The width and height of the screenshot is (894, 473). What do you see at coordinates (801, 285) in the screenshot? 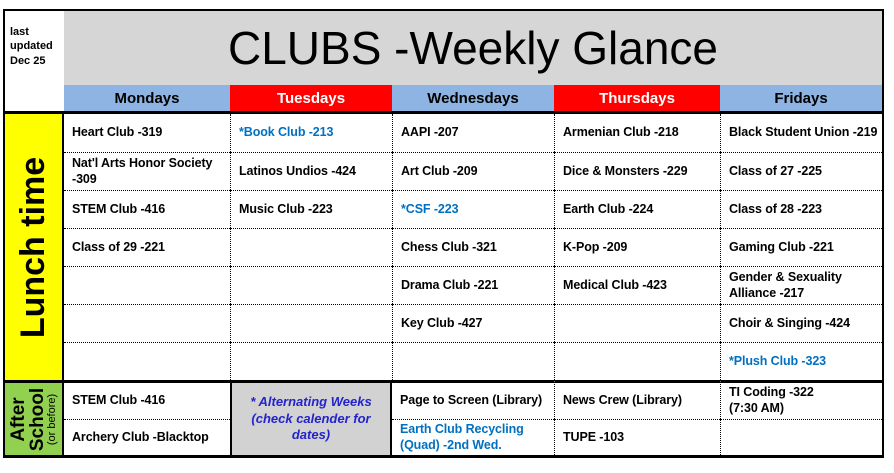
I see `club-cell: Gender & Sexuality Alliance -217` at bounding box center [801, 285].